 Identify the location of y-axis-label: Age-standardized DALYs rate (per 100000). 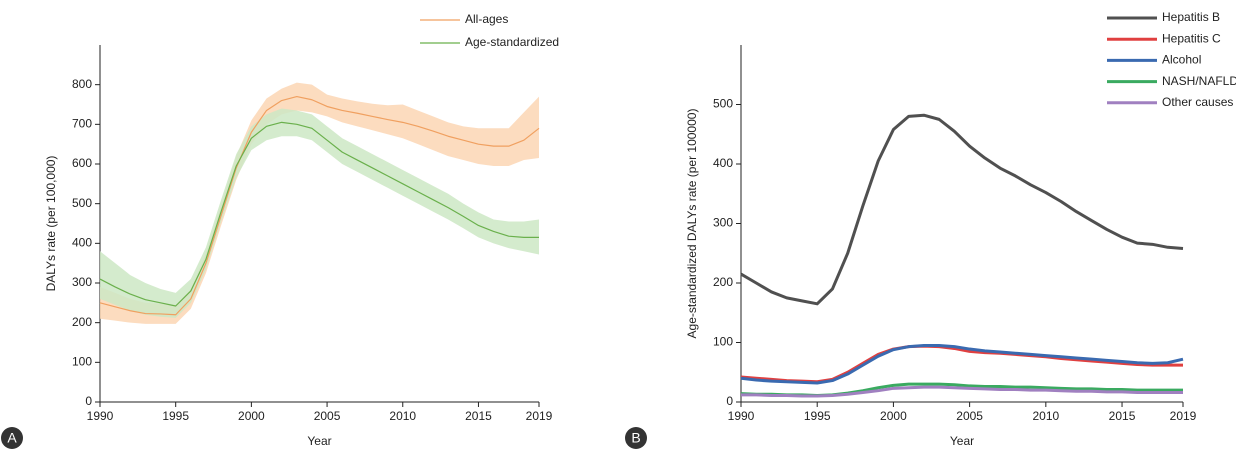
(692, 224).